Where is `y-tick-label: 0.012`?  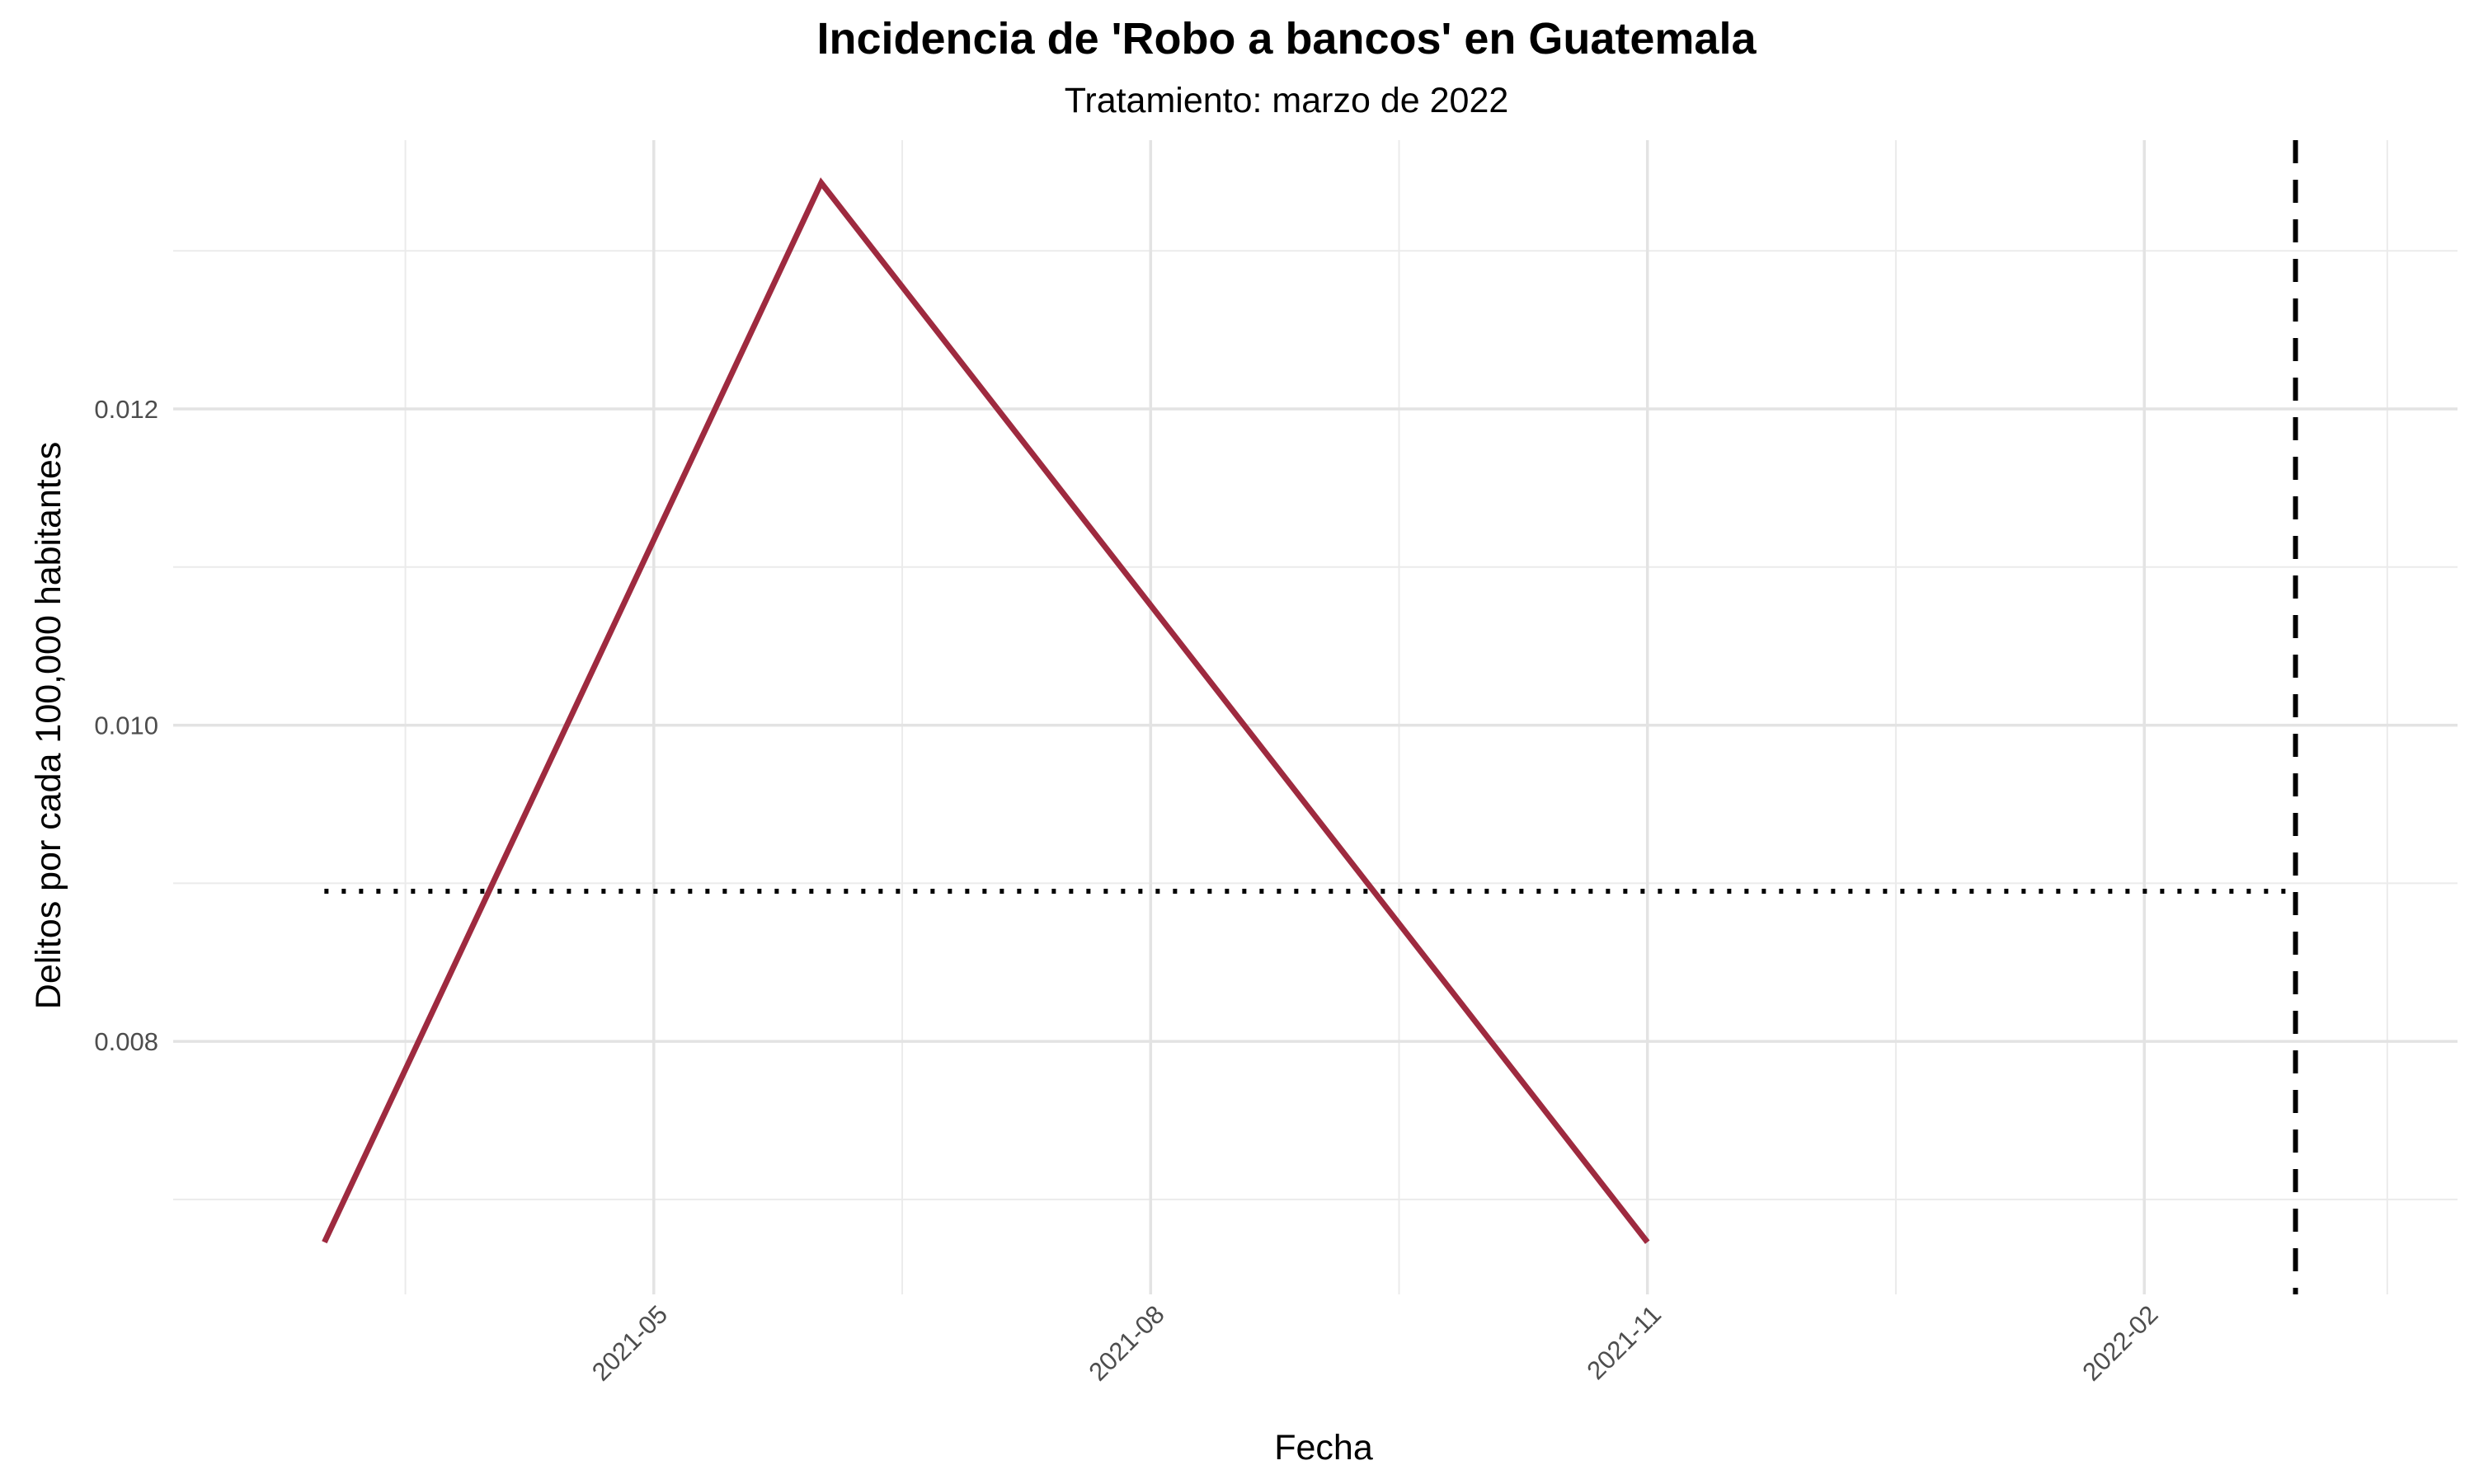 y-tick-label: 0.012 is located at coordinates (126, 409).